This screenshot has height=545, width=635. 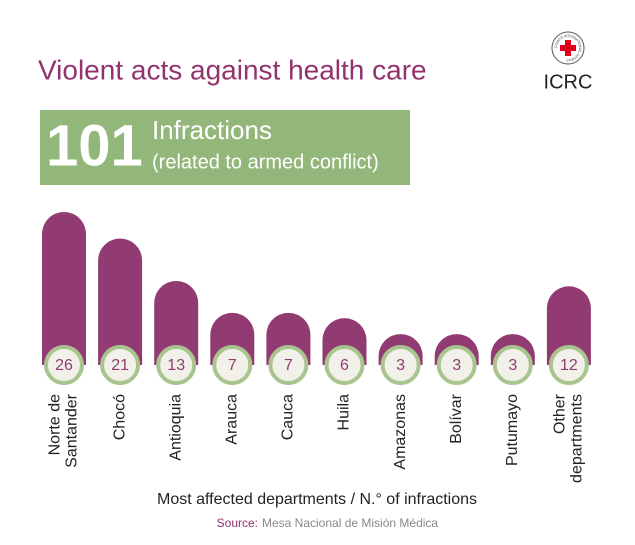 What do you see at coordinates (560, 413) in the screenshot?
I see `x-tick-label: Other` at bounding box center [560, 413].